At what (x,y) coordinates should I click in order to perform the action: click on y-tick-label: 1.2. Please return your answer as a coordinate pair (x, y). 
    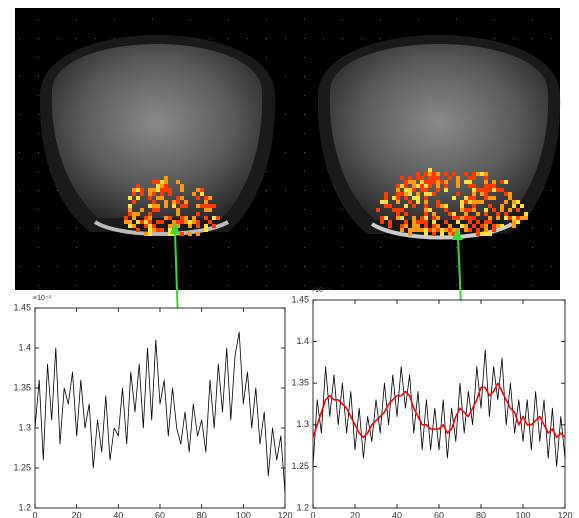
    Looking at the image, I should click on (302, 507).